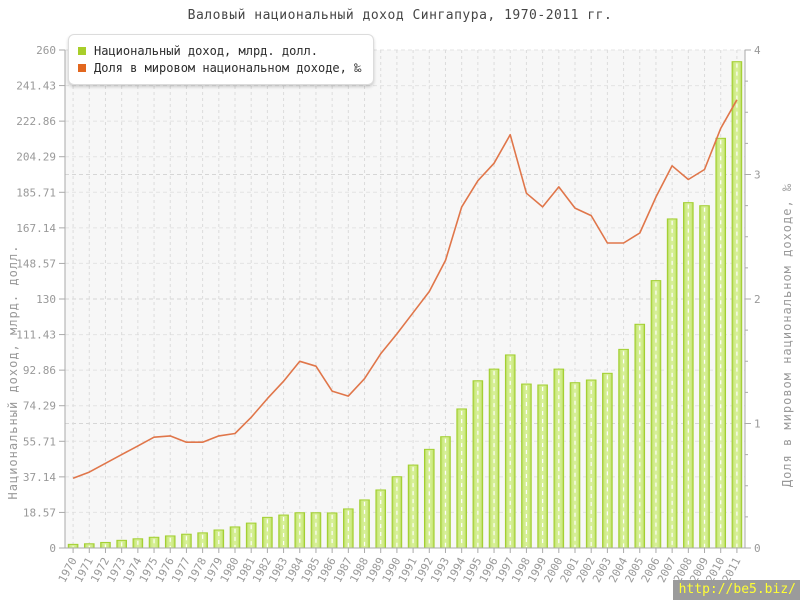 The width and height of the screenshot is (800, 600). Describe the element at coordinates (36, 192) in the screenshot. I see `left-tick-label: 185.71` at that location.